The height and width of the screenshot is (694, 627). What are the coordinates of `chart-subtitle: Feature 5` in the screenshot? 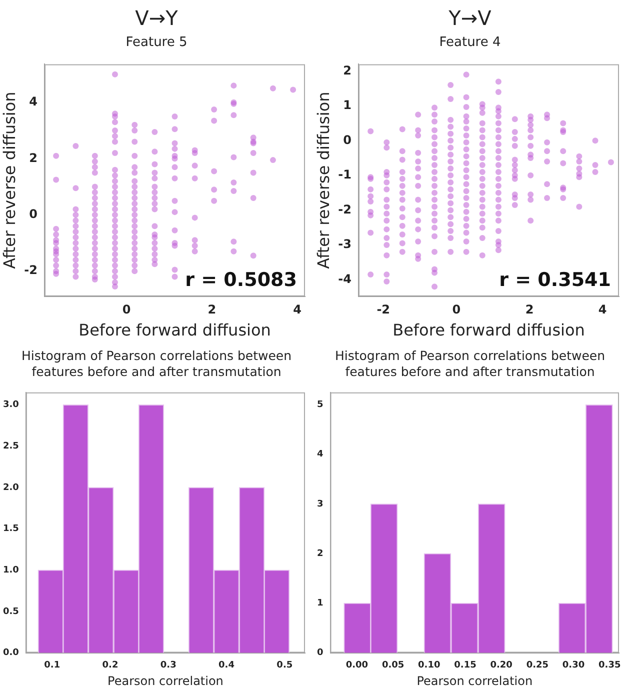 It's located at (157, 43).